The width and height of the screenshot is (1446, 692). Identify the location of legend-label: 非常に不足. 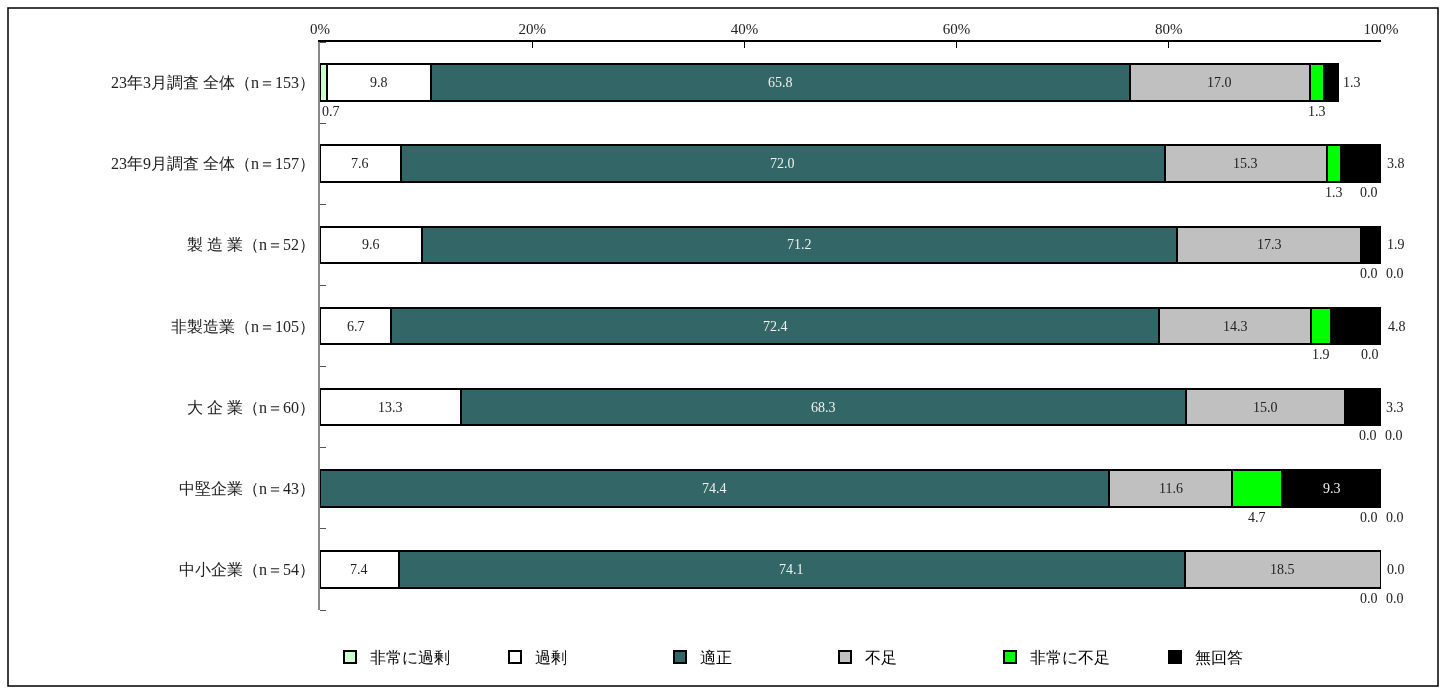
(1070, 658).